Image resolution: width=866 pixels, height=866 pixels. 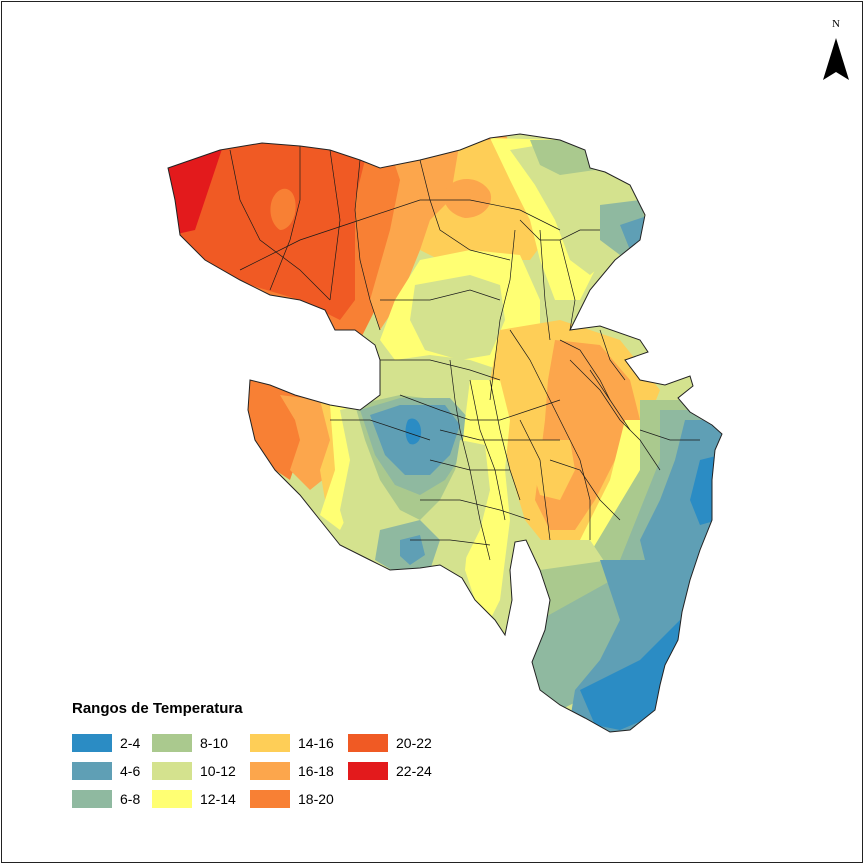 What do you see at coordinates (414, 771) in the screenshot?
I see `legend-label: 22-24` at bounding box center [414, 771].